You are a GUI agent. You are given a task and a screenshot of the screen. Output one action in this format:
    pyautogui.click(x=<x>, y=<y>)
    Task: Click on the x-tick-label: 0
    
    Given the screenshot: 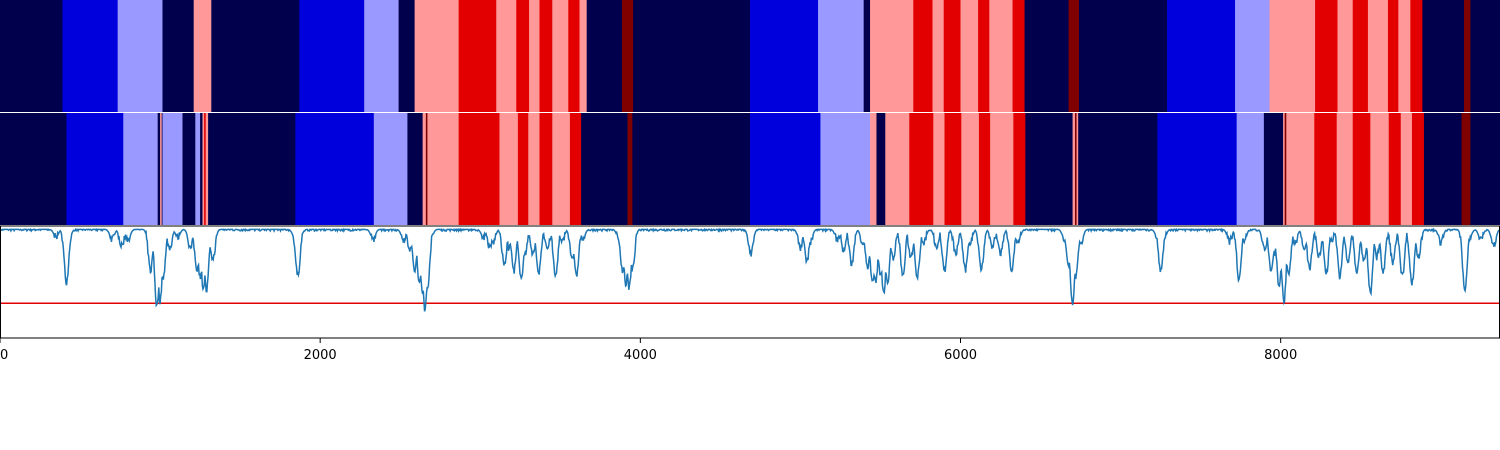 What is the action you would take?
    pyautogui.click(x=4, y=355)
    